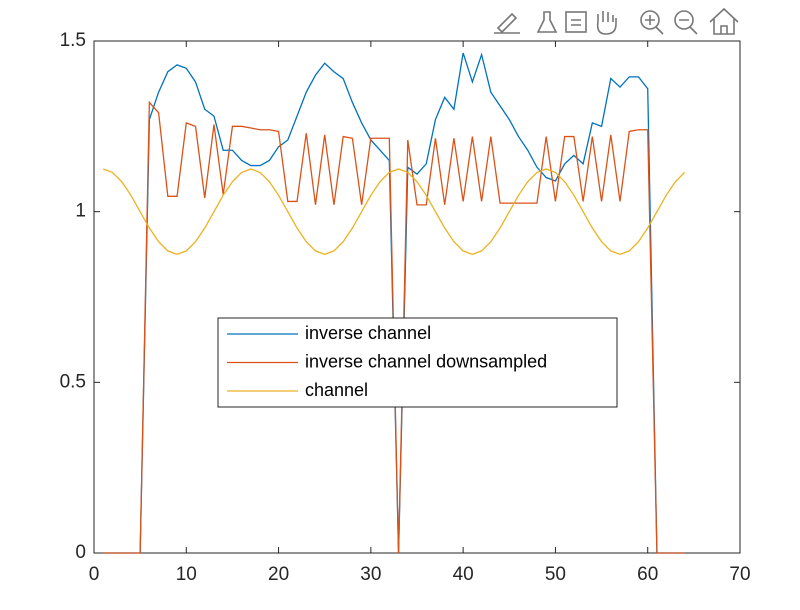  Describe the element at coordinates (555, 574) in the screenshot. I see `x-tick-label: 50` at that location.